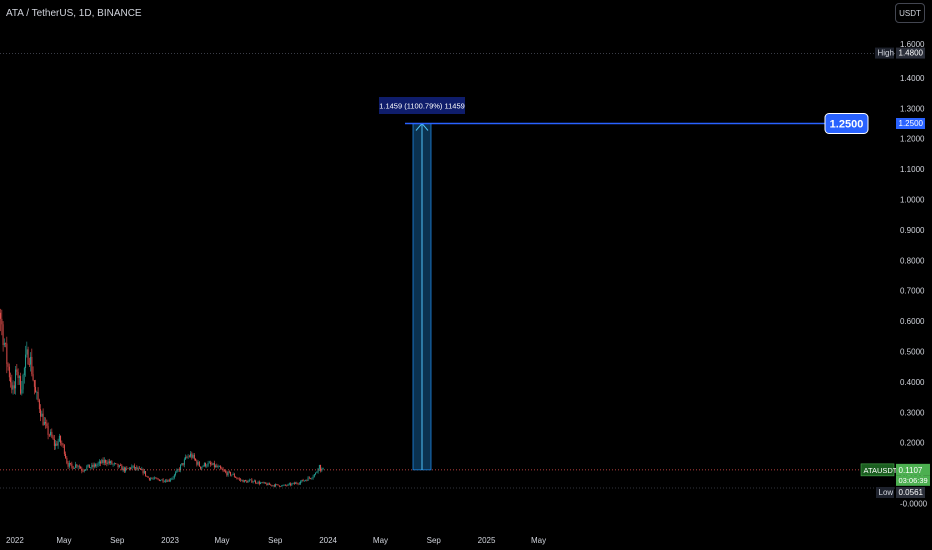 The height and width of the screenshot is (550, 932). I want to click on currency-button: USDT, so click(910, 13).